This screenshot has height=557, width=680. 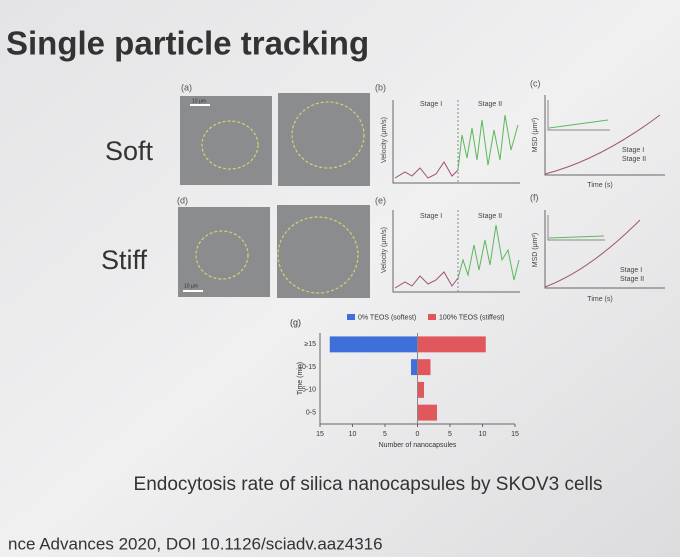 I want to click on panel-label: (c), so click(x=535, y=83).